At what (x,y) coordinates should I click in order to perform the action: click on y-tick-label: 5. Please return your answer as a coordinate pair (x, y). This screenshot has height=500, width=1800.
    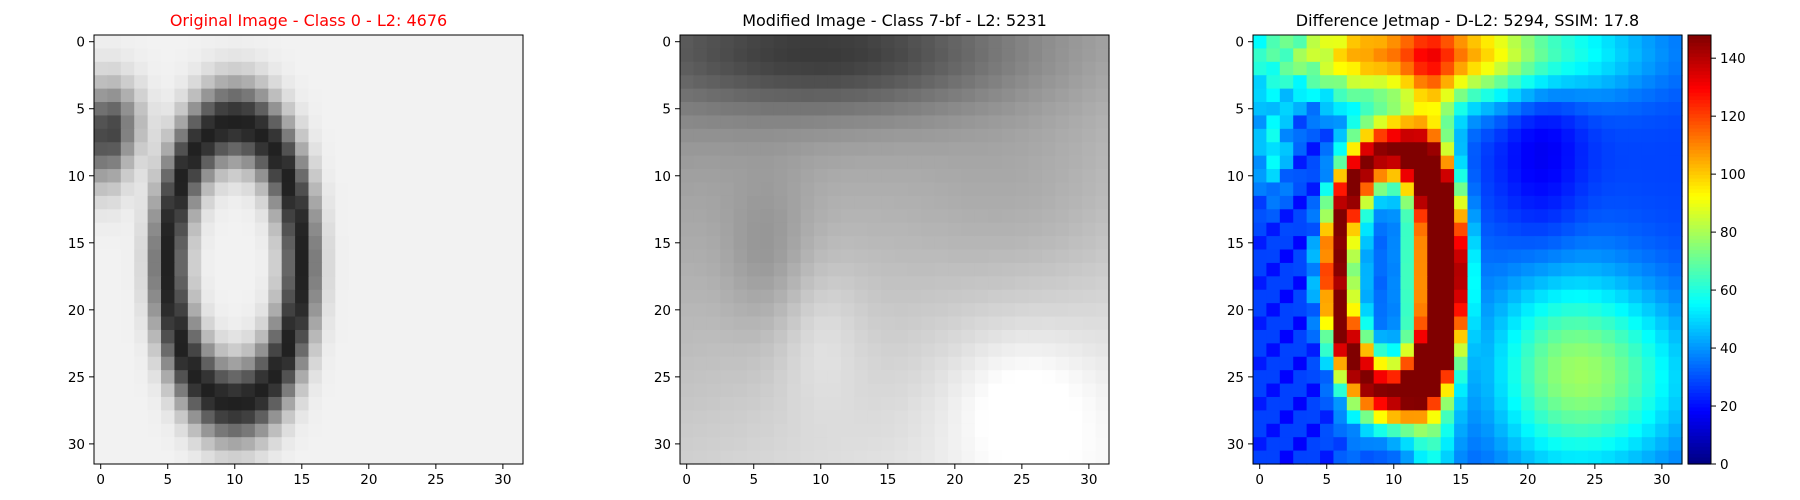
    Looking at the image, I should click on (80, 110).